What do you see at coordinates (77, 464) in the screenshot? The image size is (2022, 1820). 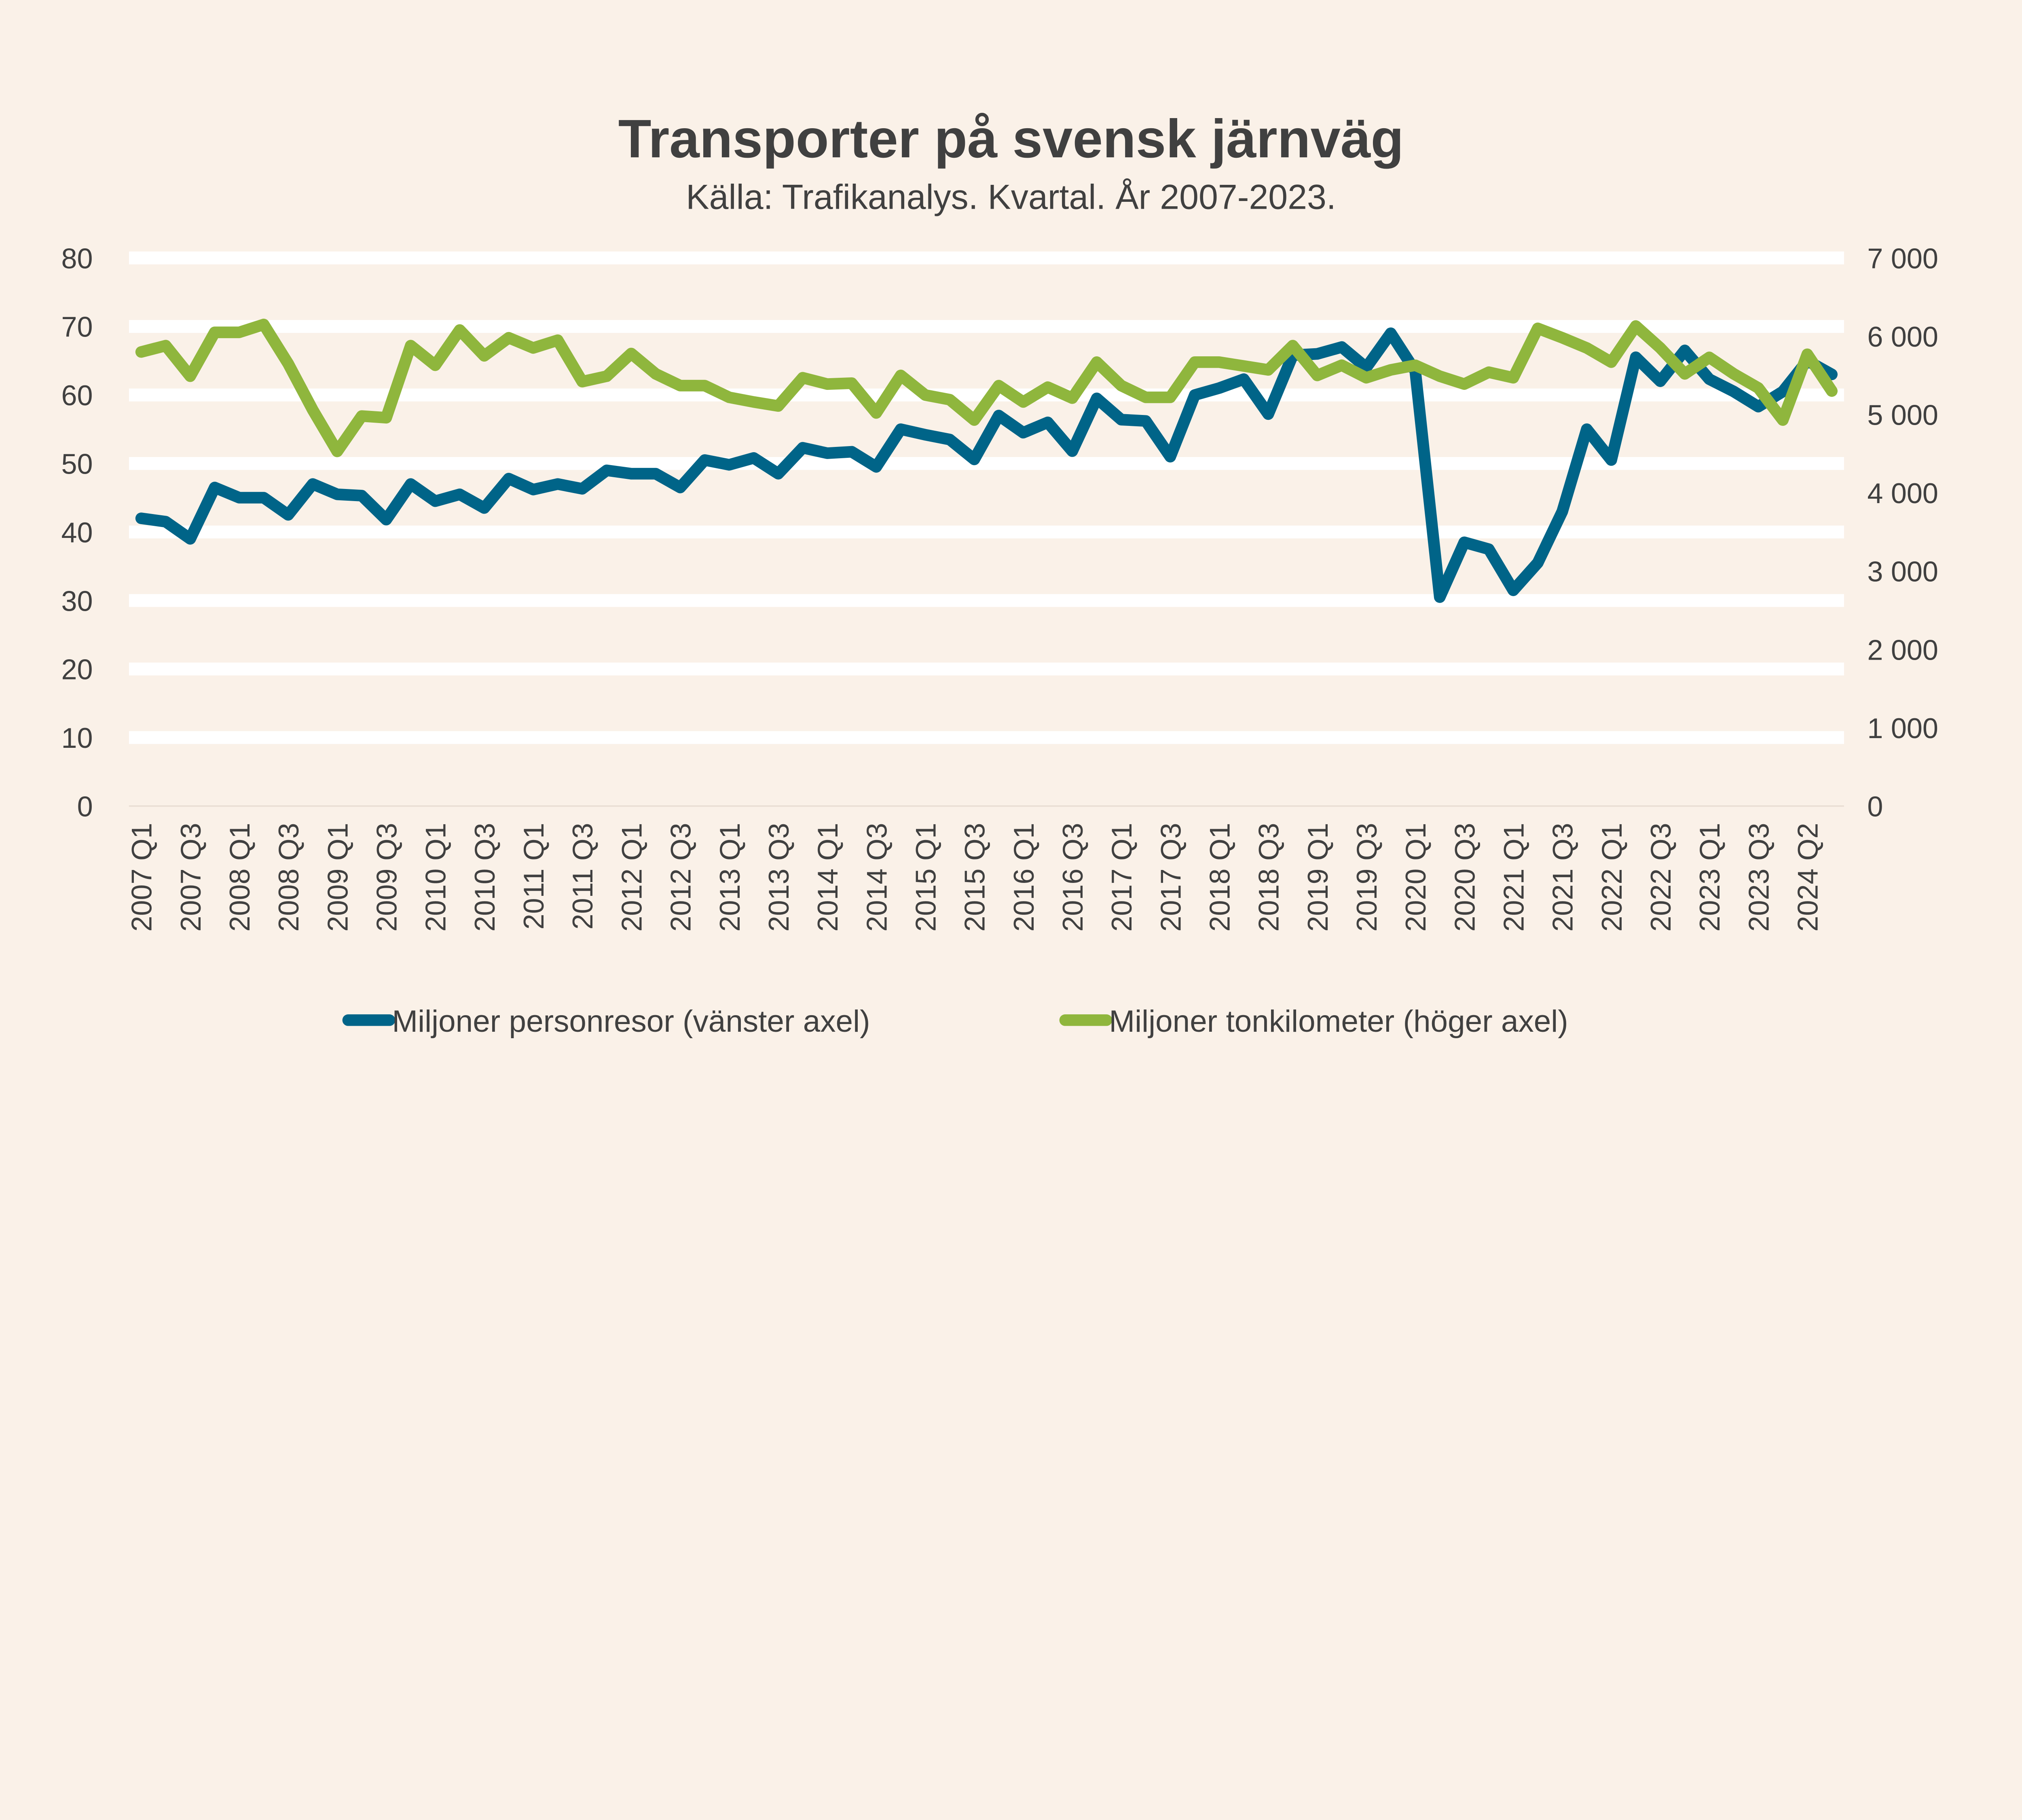 I see `y-left-tick-label: 50` at bounding box center [77, 464].